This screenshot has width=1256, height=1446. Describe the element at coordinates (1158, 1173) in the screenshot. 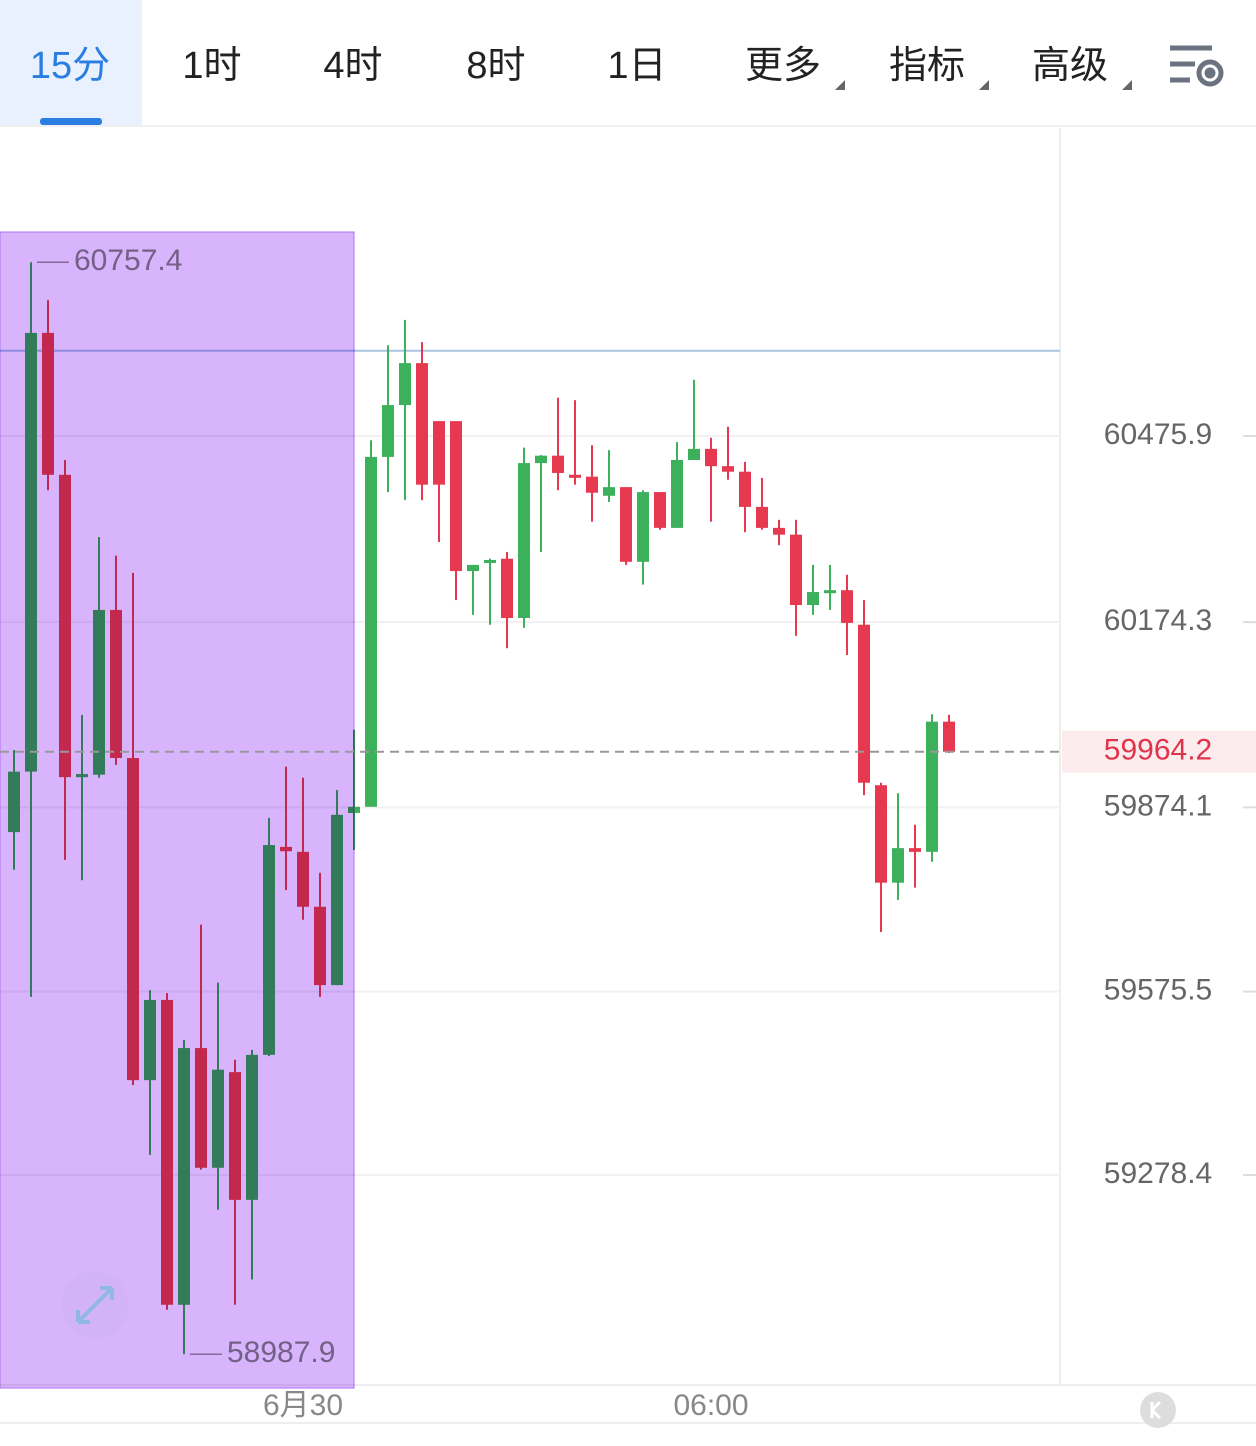

I see `y-tick-label: 59278.4` at that location.